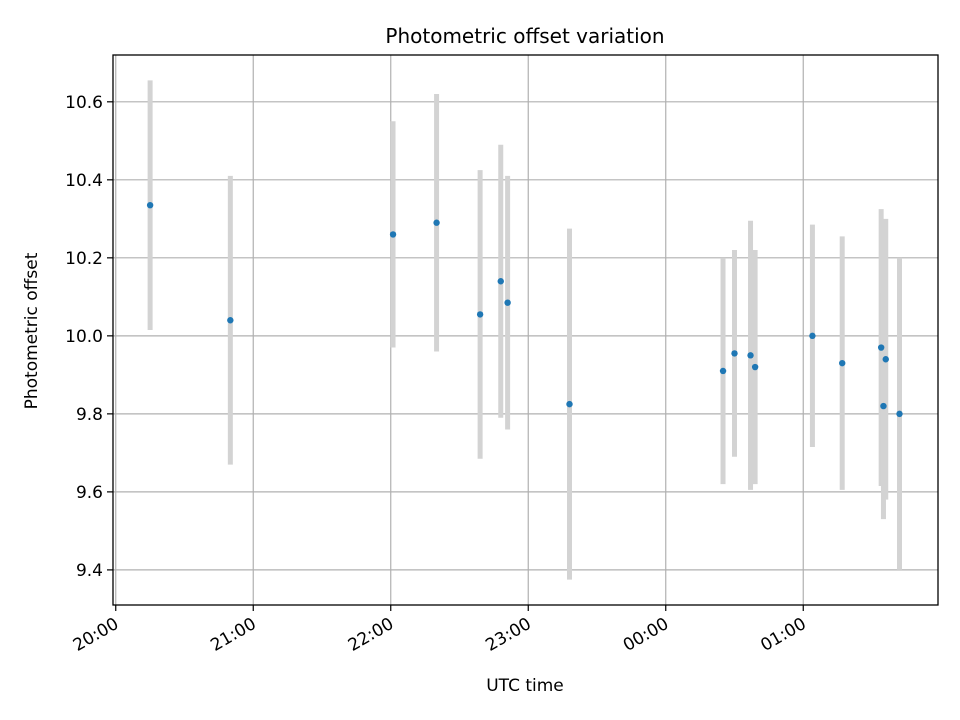  I want to click on y-tick-label: 9.8, so click(89, 415).